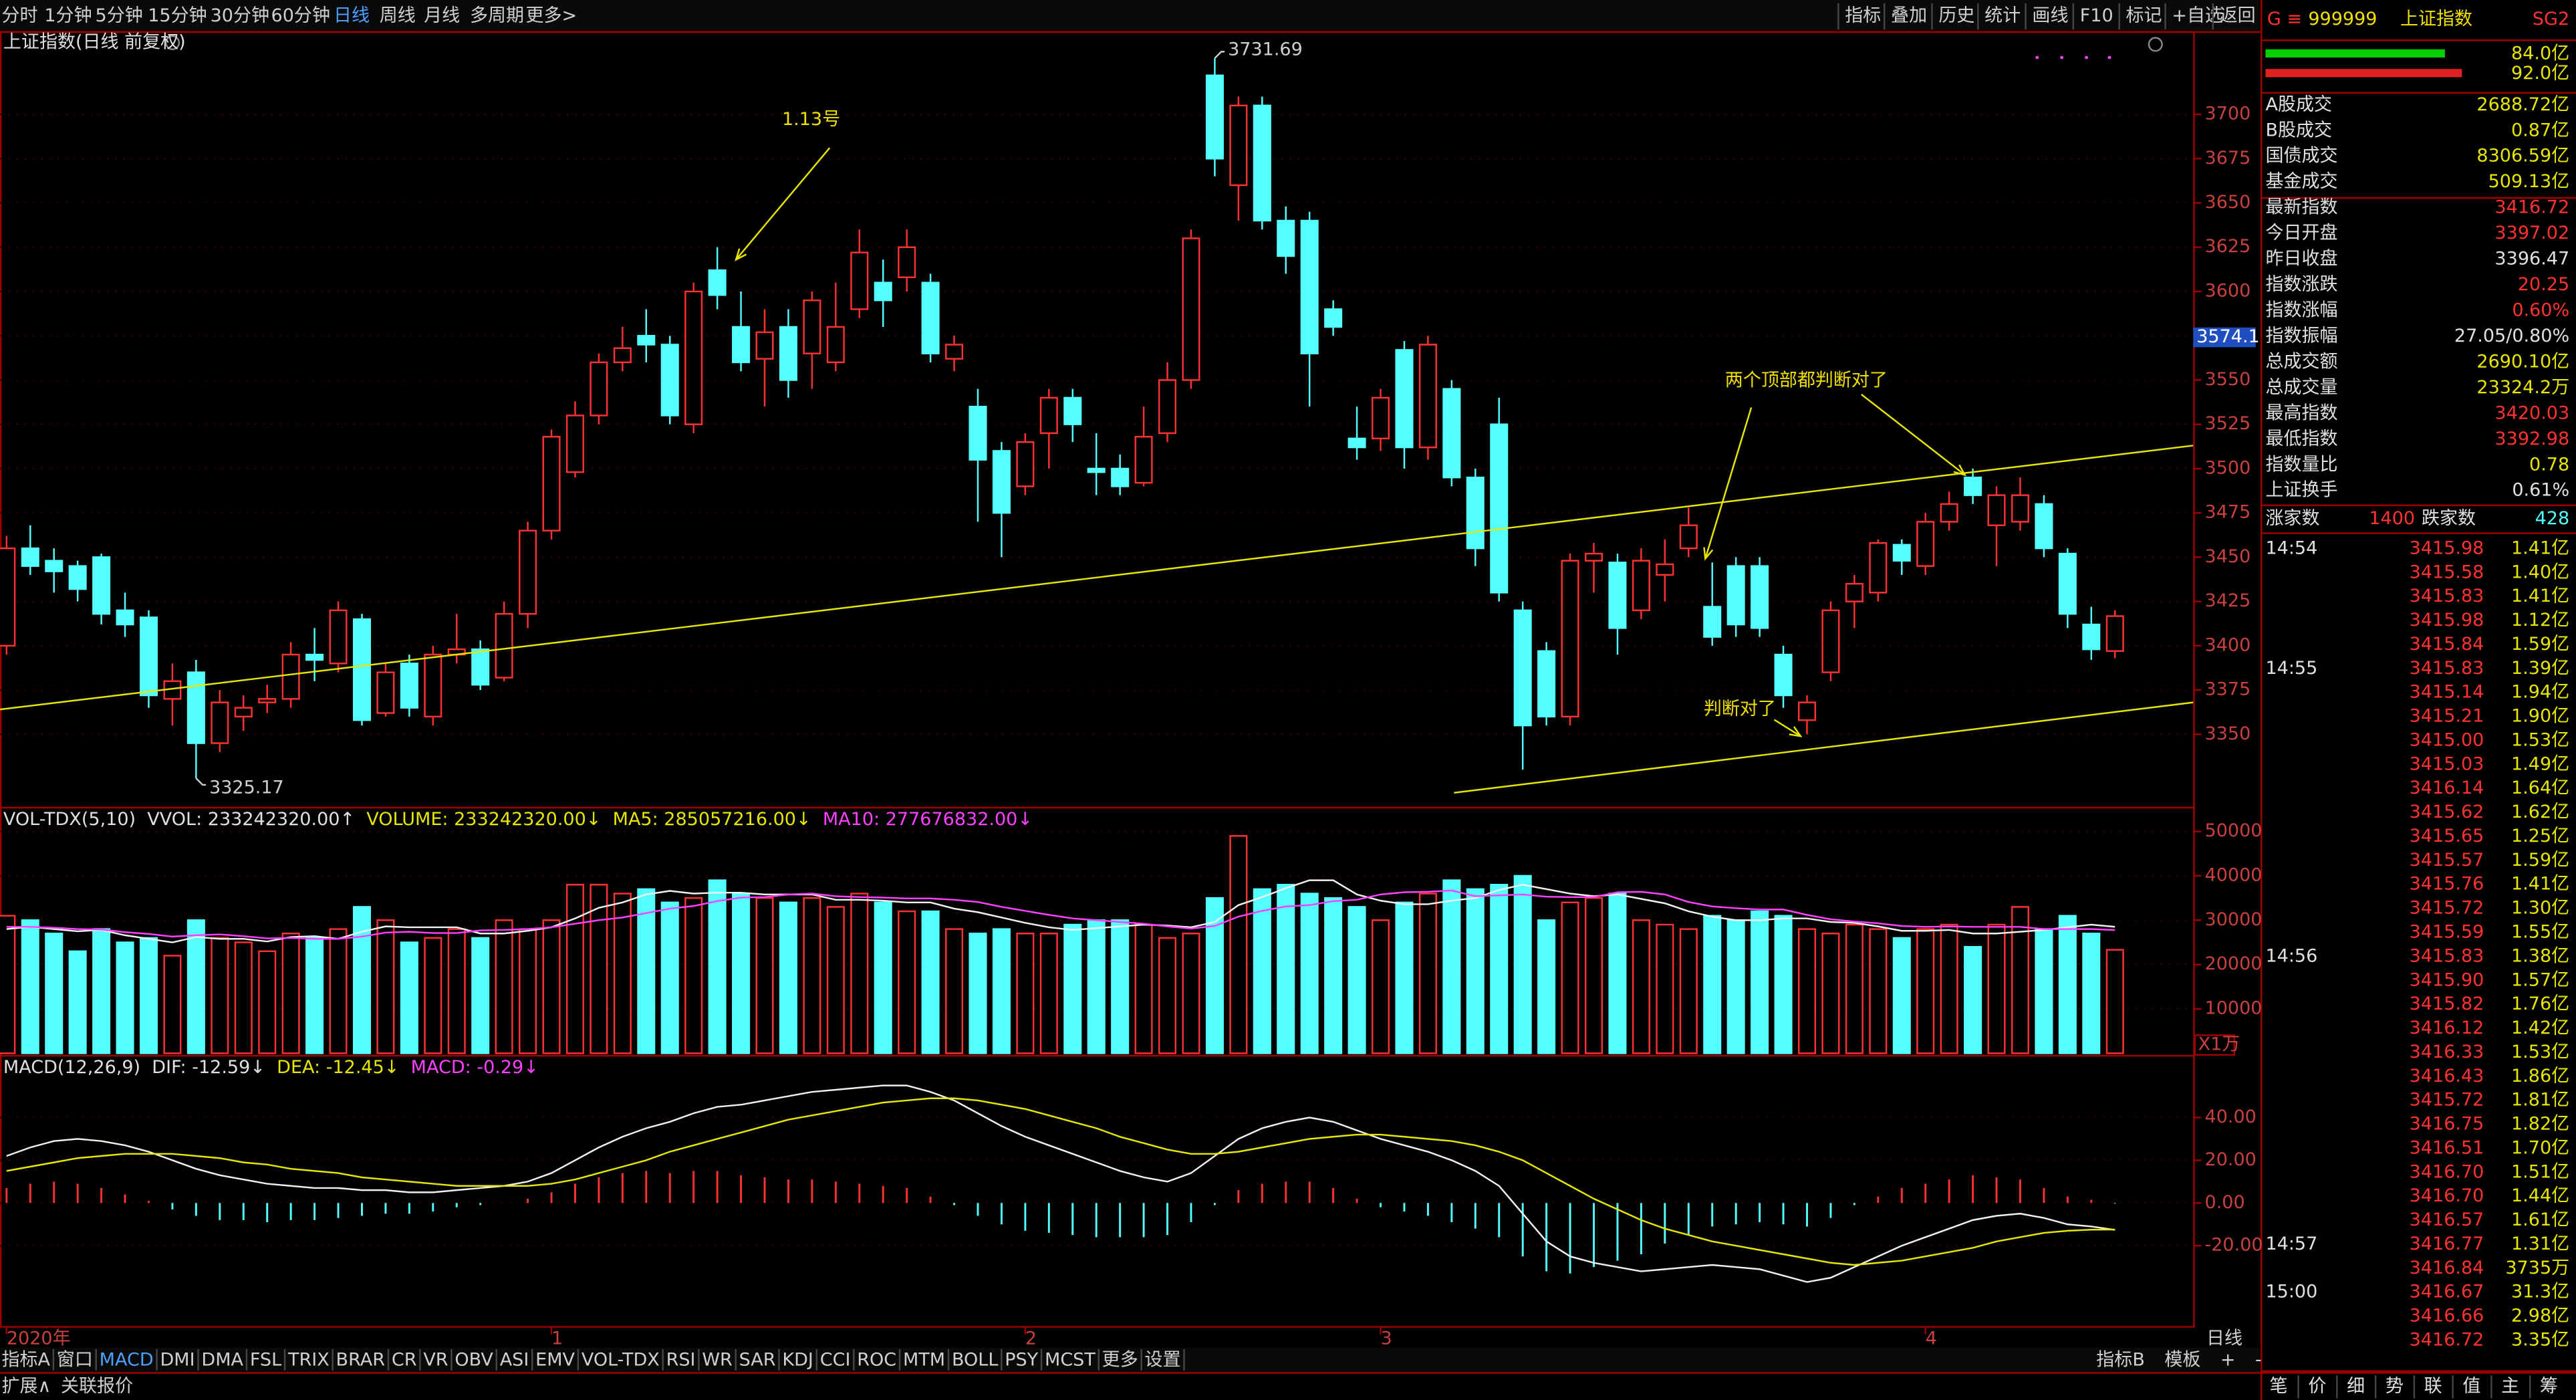  I want to click on toolbar-item: 多周期, so click(497, 16).